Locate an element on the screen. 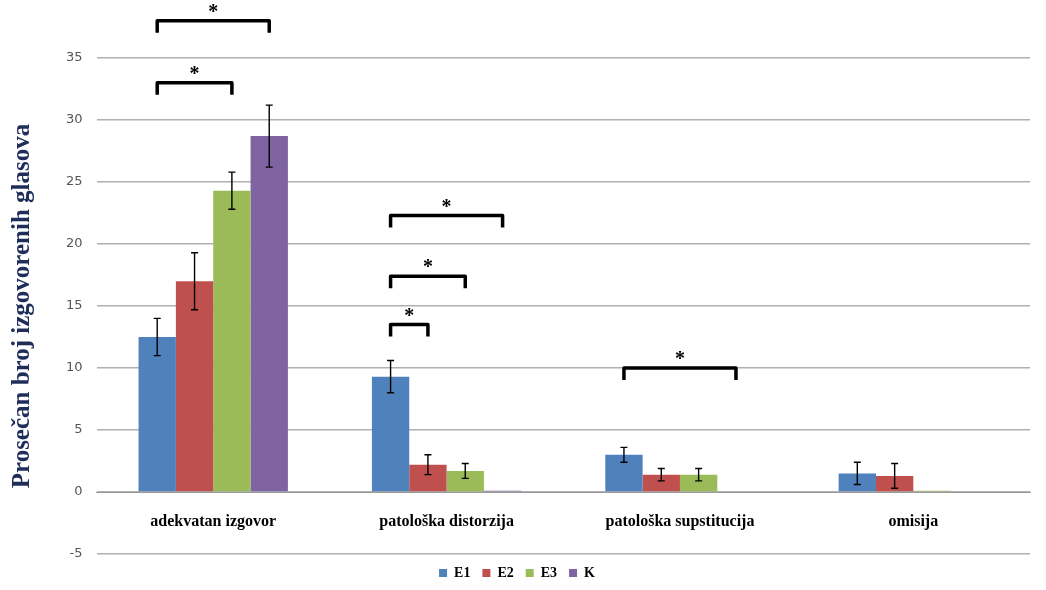 This screenshot has height=590, width=1046. y-tick-label: 25 is located at coordinates (74, 181).